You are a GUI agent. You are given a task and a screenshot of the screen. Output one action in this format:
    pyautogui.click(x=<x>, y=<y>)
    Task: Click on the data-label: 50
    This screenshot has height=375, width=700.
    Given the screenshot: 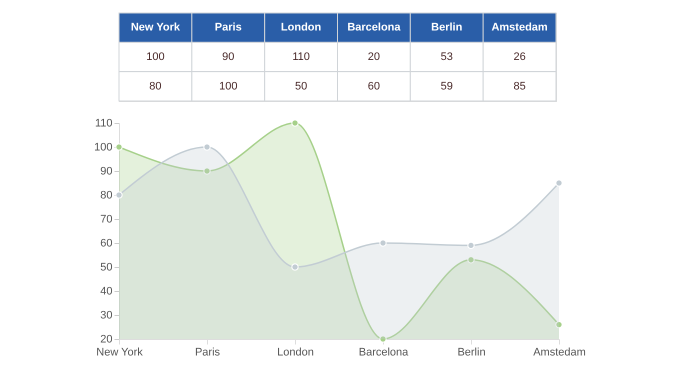 What is the action you would take?
    pyautogui.click(x=301, y=86)
    